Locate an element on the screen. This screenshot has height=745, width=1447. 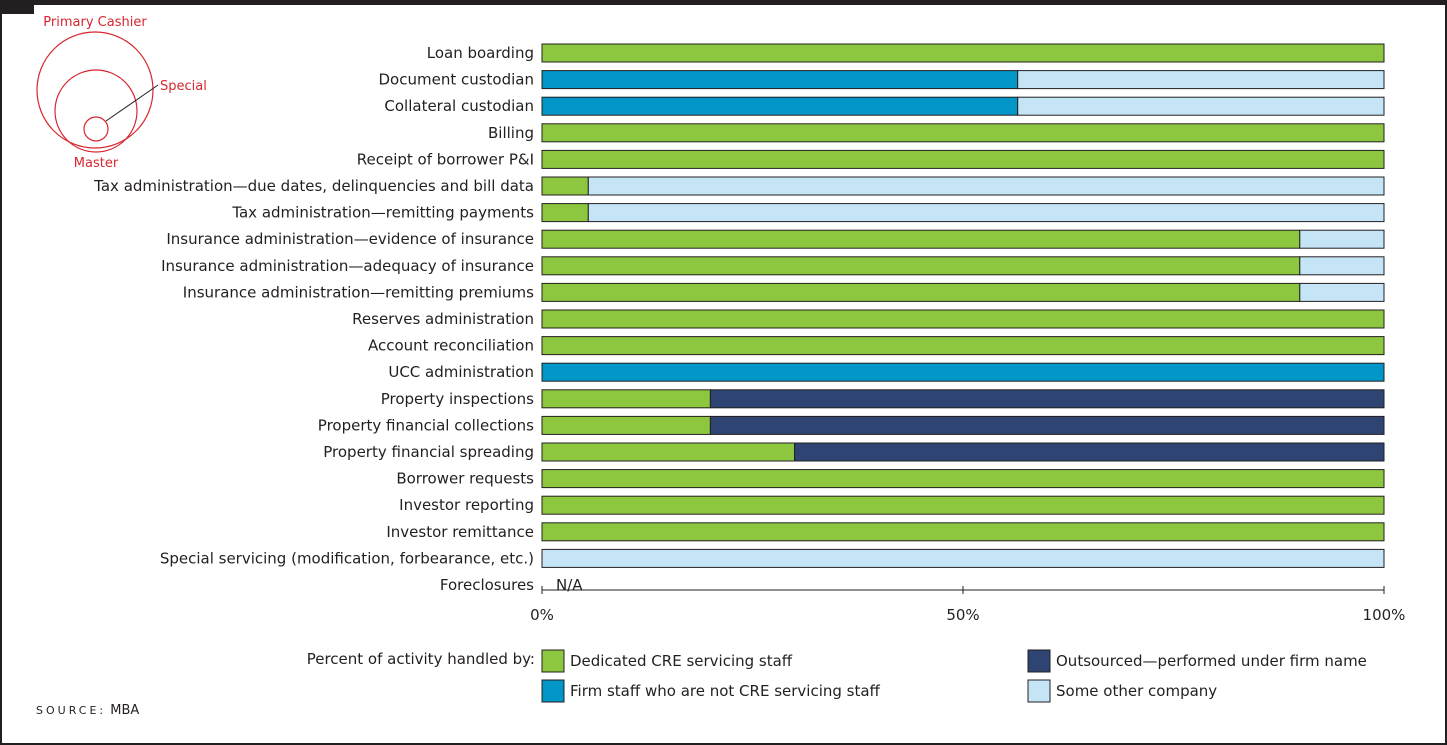
category-label-loan-boarding: Loan boarding is located at coordinates (480, 53).